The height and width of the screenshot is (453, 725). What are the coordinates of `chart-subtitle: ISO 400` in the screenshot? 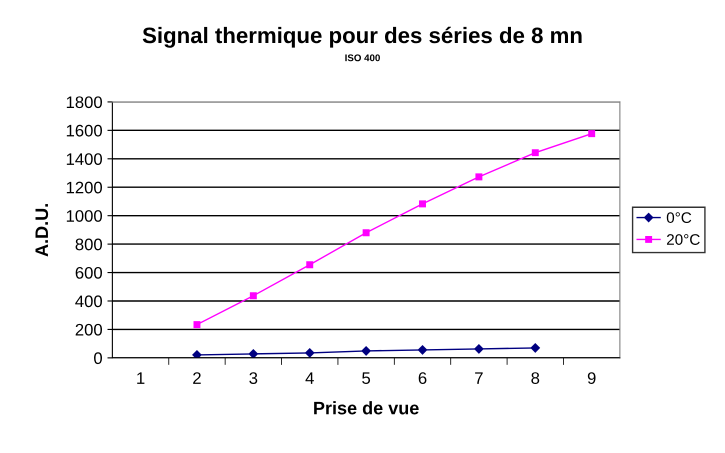 It's located at (362, 58).